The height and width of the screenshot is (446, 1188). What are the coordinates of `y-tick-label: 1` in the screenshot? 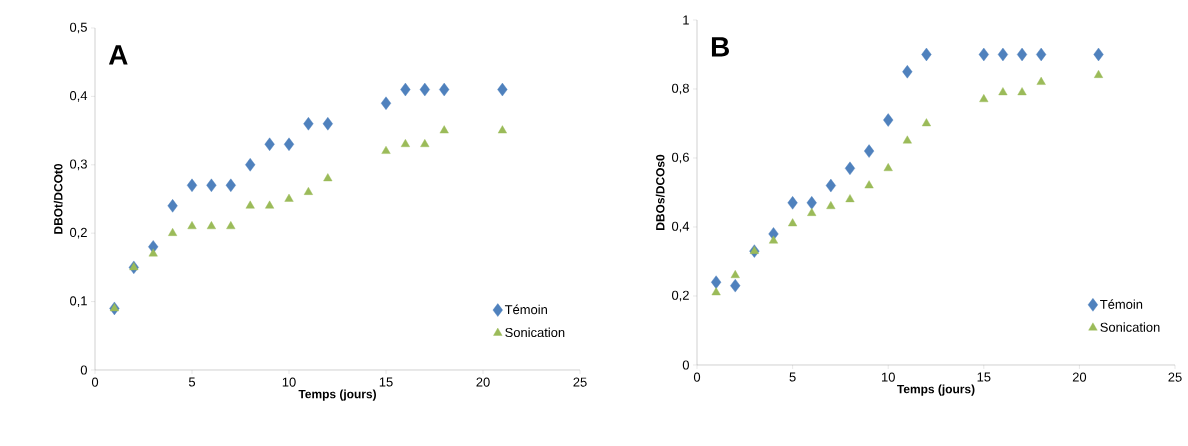 It's located at (686, 20).